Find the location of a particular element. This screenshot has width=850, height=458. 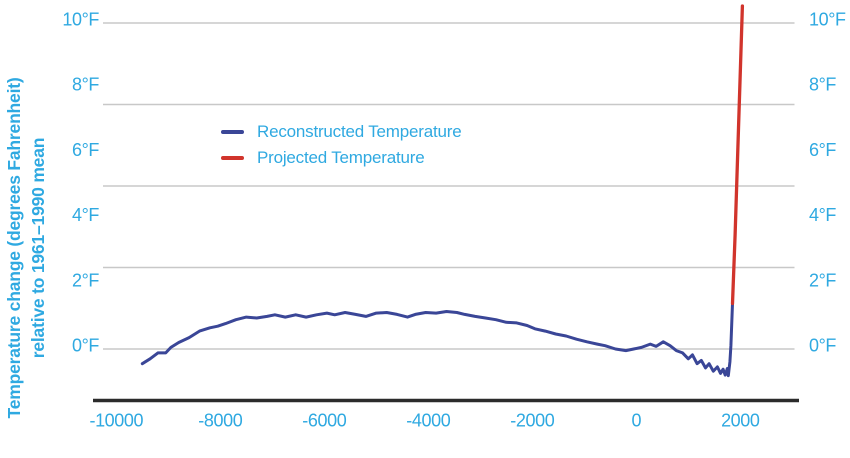

y-tick-label-left: 6°F is located at coordinates (85, 150).